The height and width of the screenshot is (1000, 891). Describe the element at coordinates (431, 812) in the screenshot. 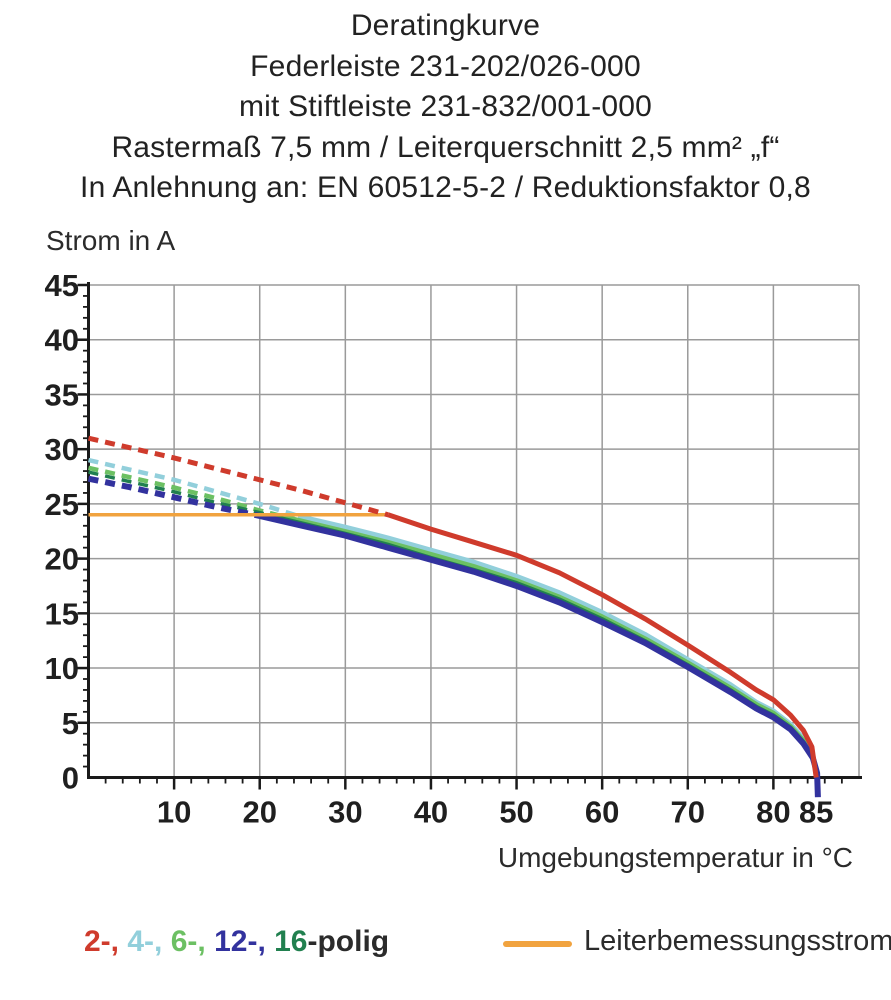

I see `x-tick-label: 40` at that location.